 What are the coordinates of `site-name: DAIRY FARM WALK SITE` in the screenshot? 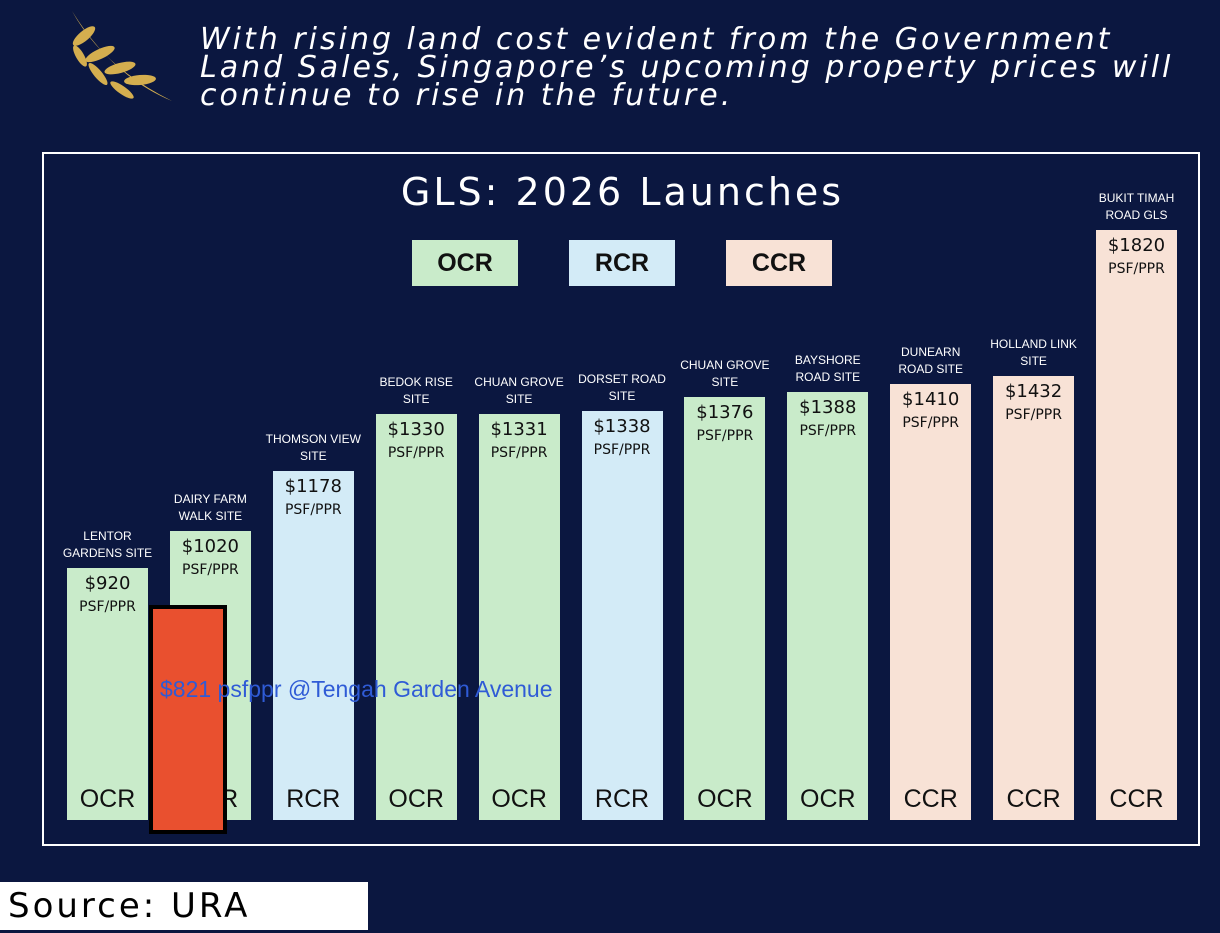 It's located at (210, 507).